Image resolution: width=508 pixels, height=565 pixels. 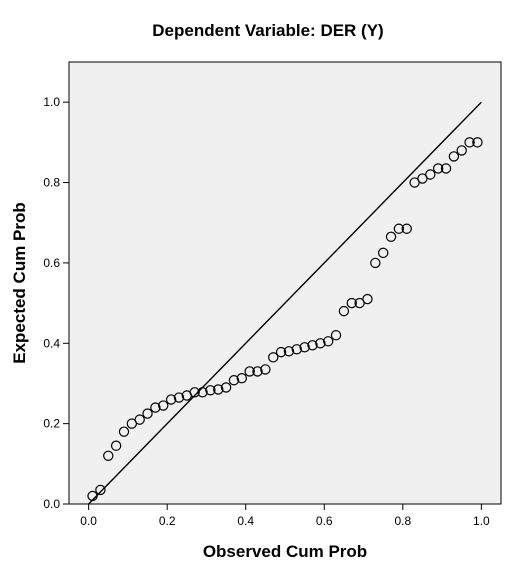 I want to click on y-tick-label: 0.0, so click(x=51, y=504).